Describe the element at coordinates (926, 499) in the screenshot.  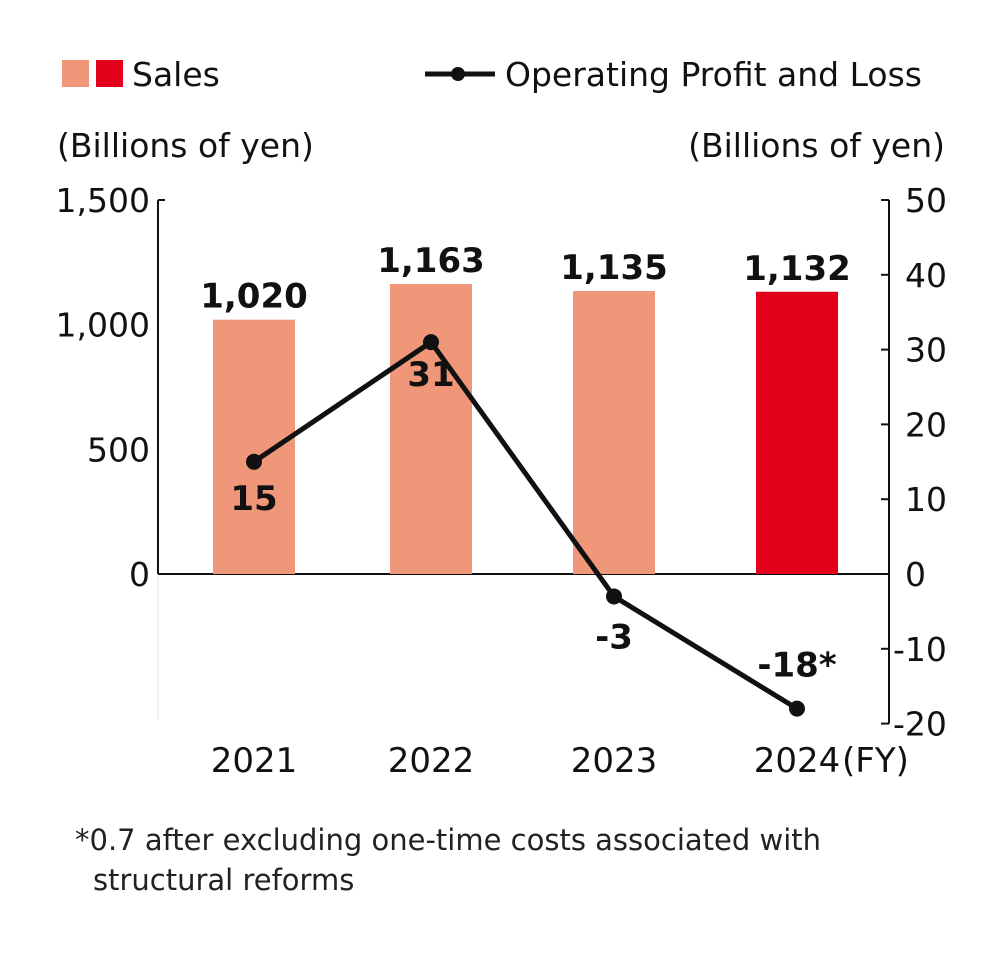
I see `right-axis-tick-label: 10` at that location.